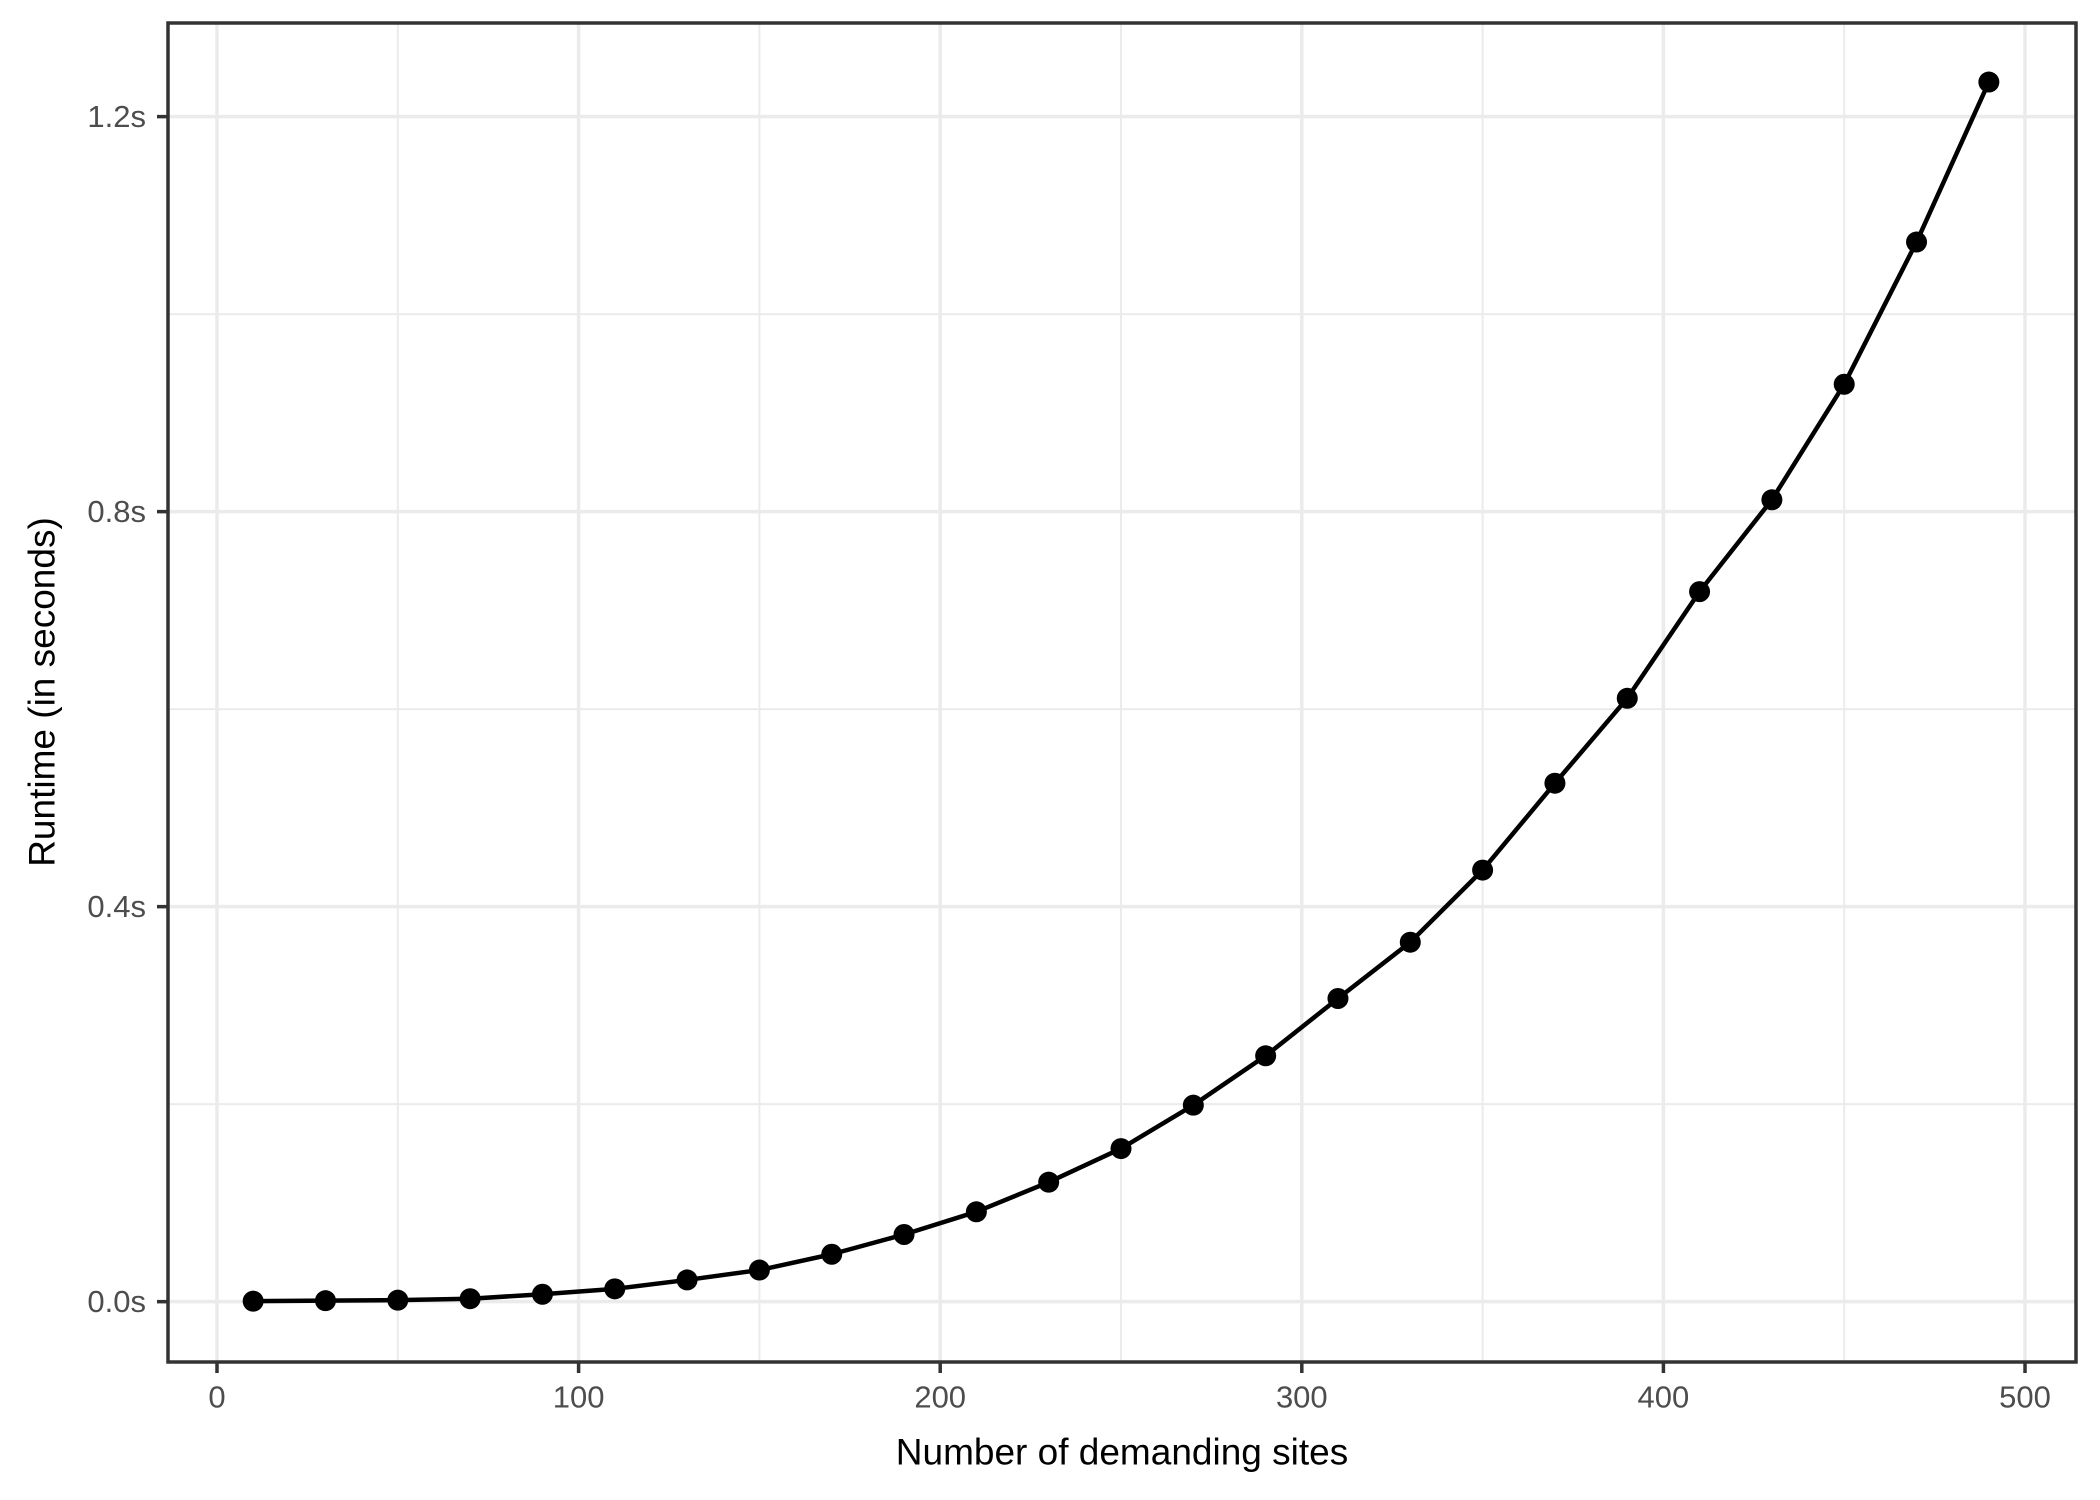  Describe the element at coordinates (116, 1301) in the screenshot. I see `y-tick-label: 0.0s` at that location.